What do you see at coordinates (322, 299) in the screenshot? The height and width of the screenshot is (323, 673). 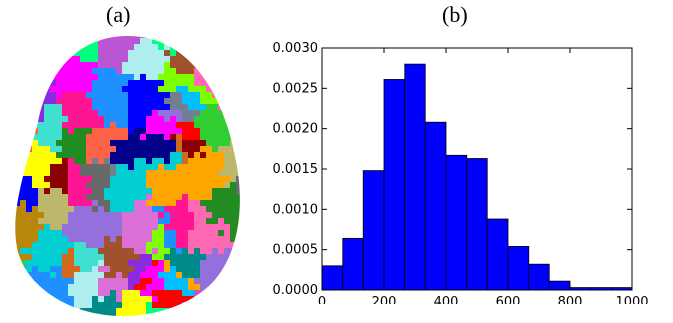 I see `x-tick-label: 0` at bounding box center [322, 299].